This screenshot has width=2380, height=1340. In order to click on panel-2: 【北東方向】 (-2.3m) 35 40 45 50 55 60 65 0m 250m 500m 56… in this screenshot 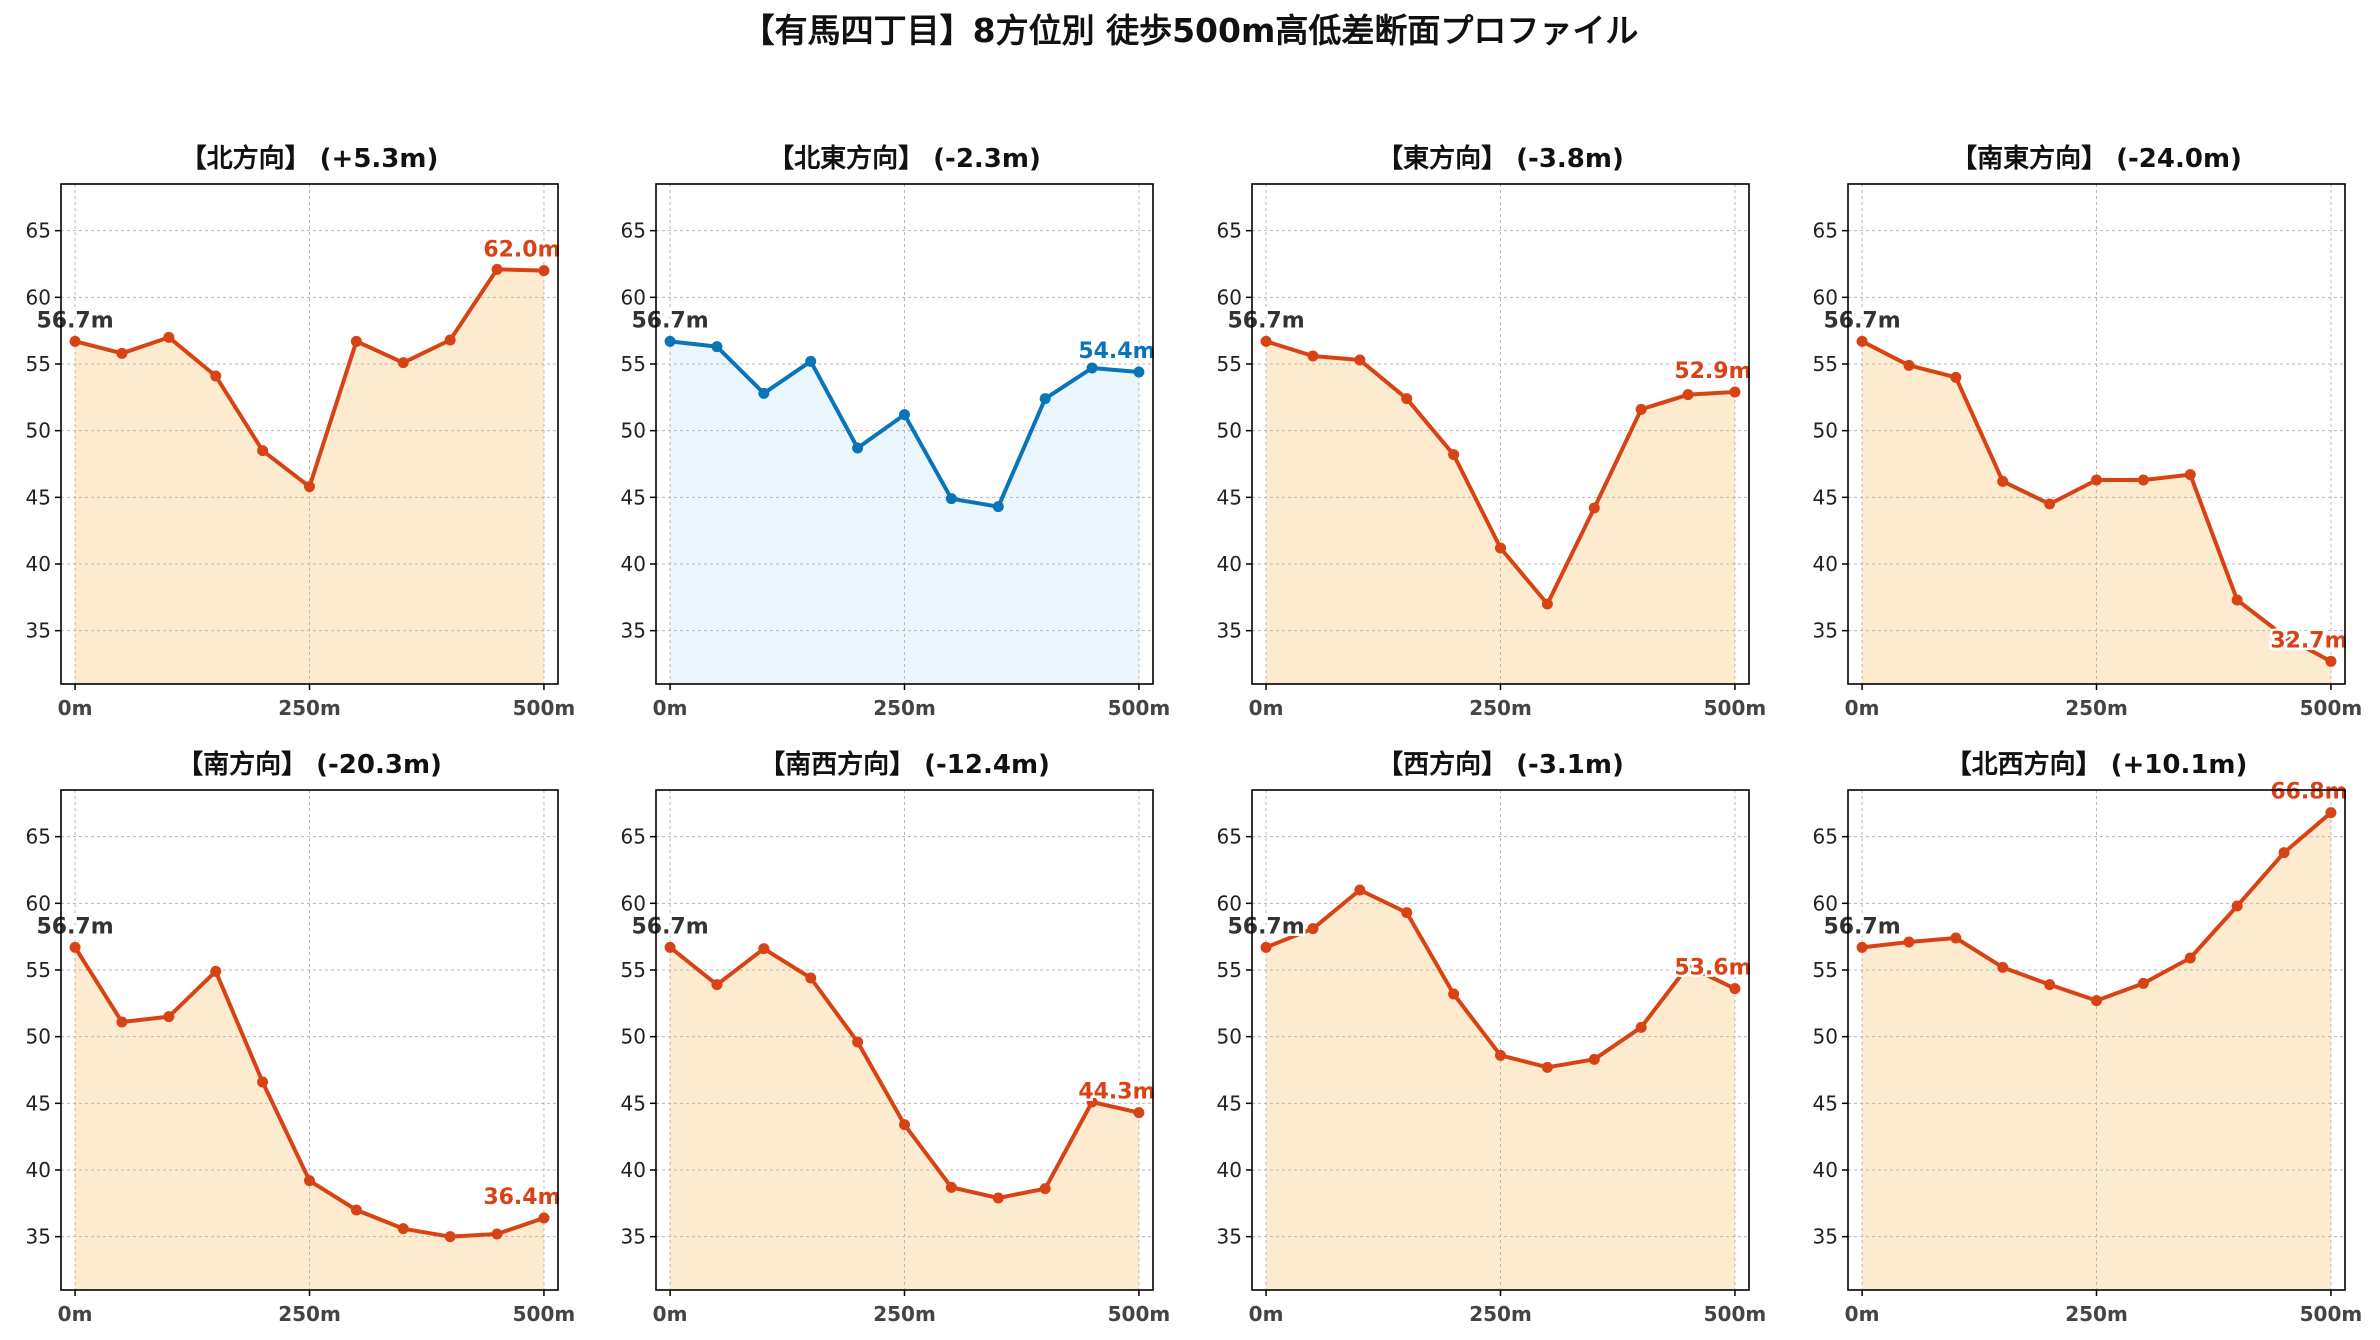, I will do `click(896, 431)`.